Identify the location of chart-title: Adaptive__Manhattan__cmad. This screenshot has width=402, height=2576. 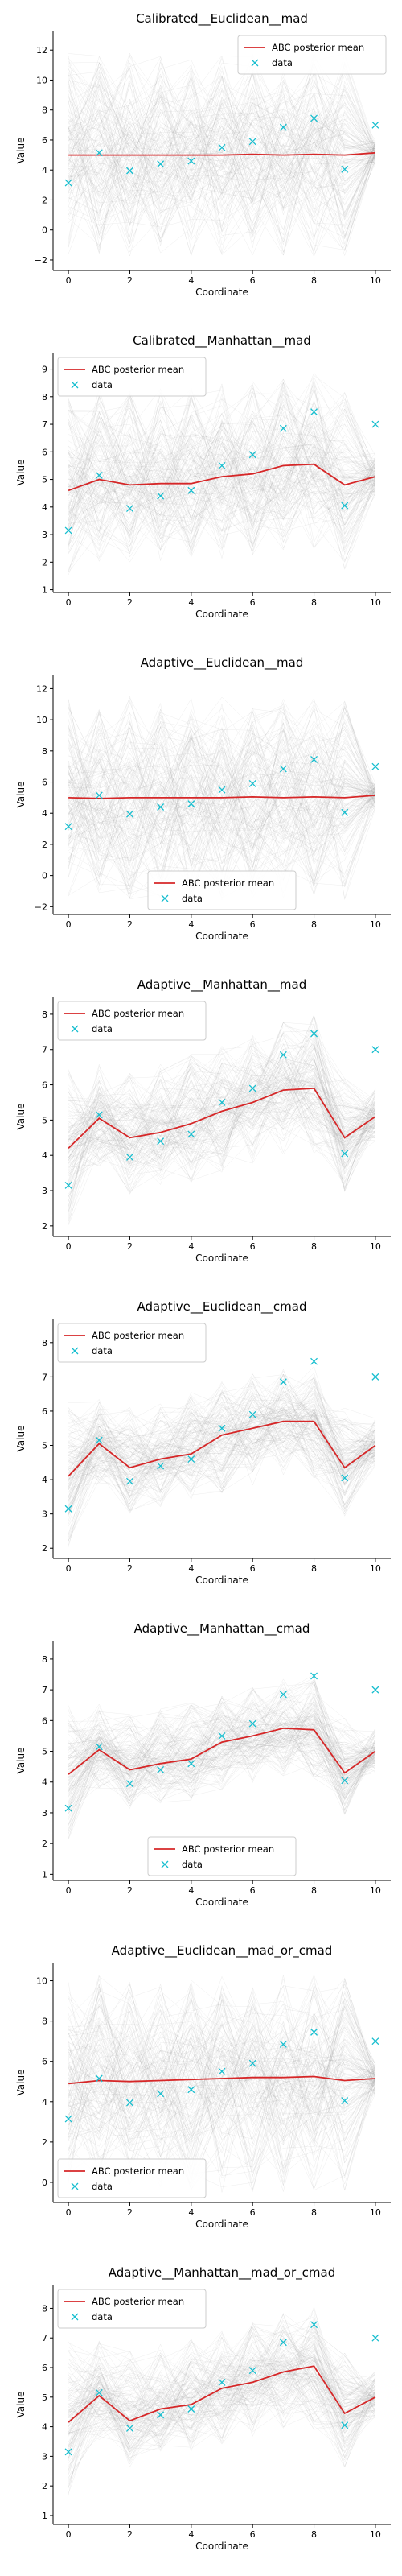
(222, 1629).